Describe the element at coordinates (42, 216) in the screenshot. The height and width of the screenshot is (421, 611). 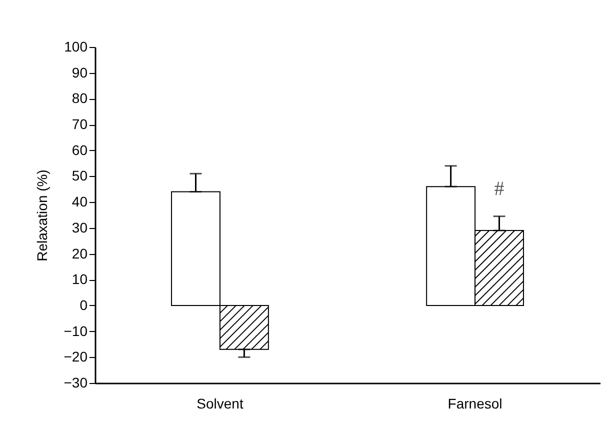
I see `y-axis-title: Relaxation (%)` at that location.